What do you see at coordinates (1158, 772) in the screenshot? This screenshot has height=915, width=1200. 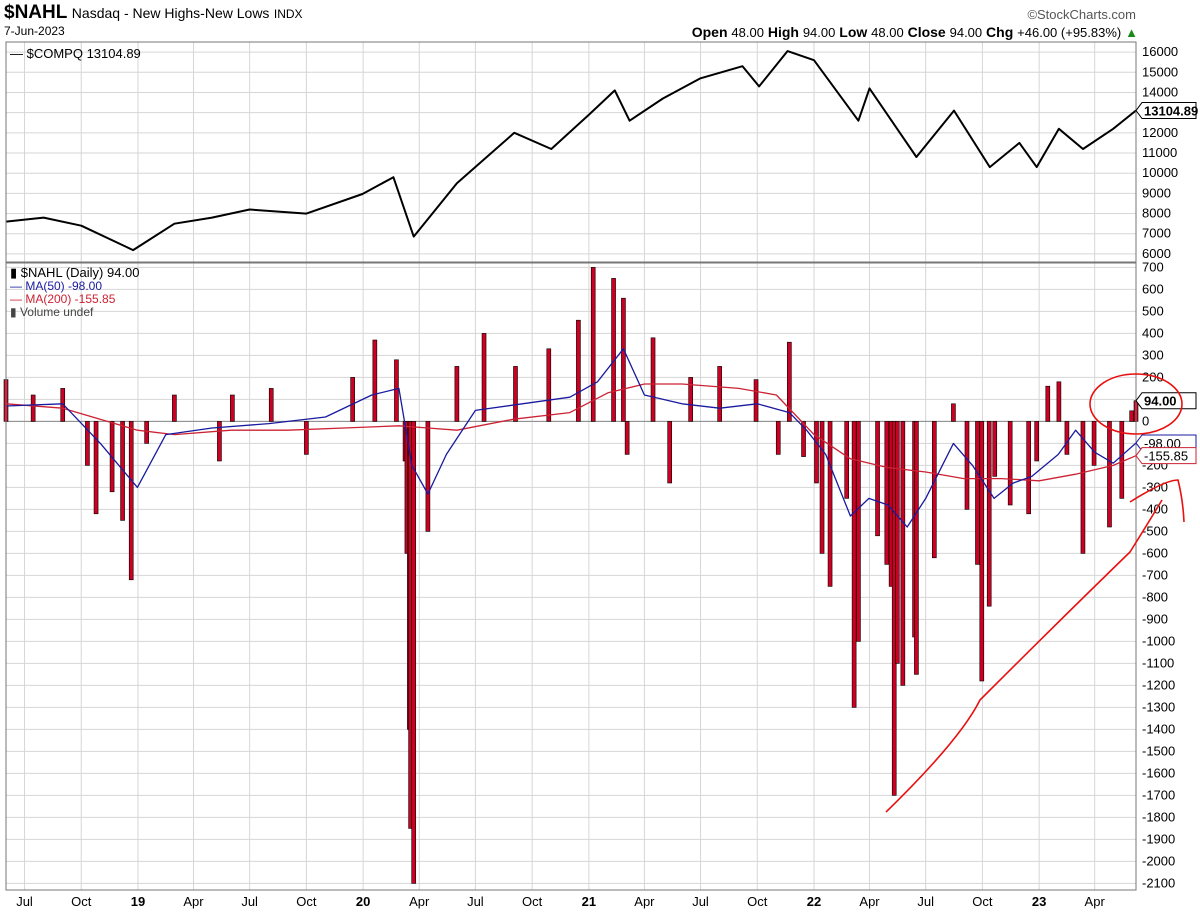 I see `y-tick-label-bottom: -1600` at bounding box center [1158, 772].